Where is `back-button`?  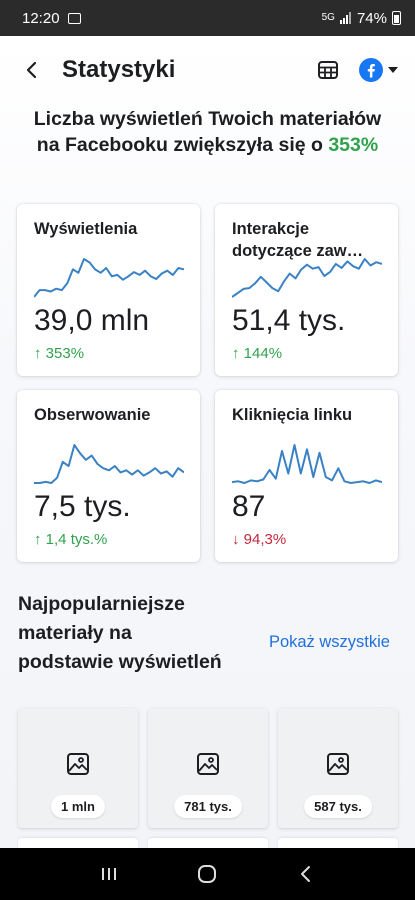
back-button is located at coordinates (32, 70).